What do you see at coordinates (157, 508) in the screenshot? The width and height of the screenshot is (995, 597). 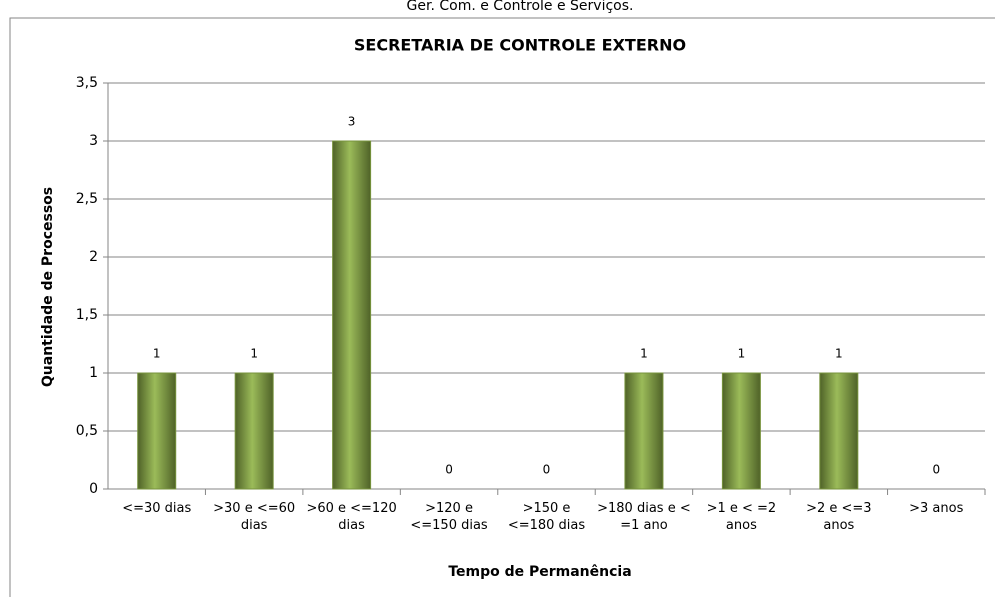 I see `x-tick-label: <=30 dias` at bounding box center [157, 508].